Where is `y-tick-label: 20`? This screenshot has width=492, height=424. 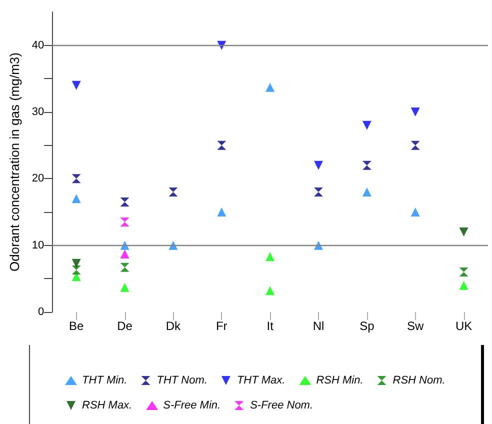 y-tick-label: 20 is located at coordinates (38, 178).